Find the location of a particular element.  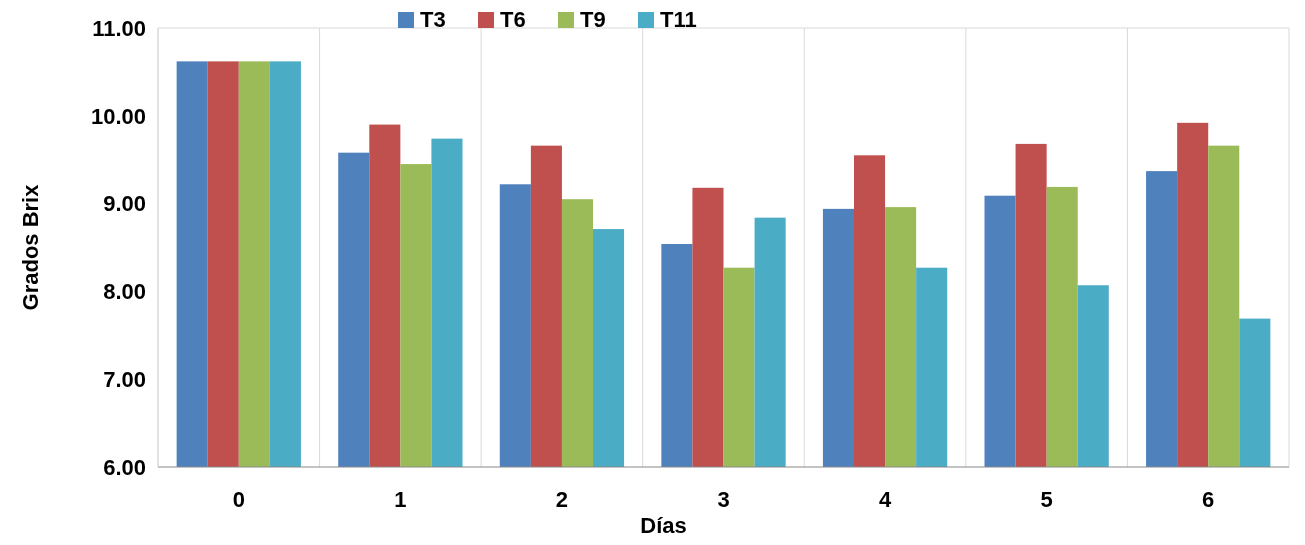

y-tick-label: 10.00 is located at coordinates (118, 116).